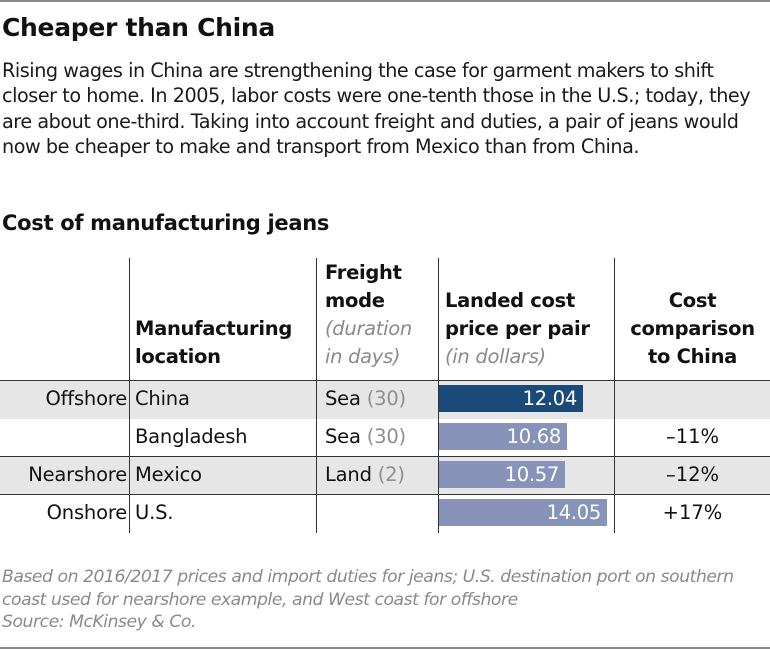 The image size is (770, 650). Describe the element at coordinates (348, 474) in the screenshot. I see `freight-mode: Land` at that location.